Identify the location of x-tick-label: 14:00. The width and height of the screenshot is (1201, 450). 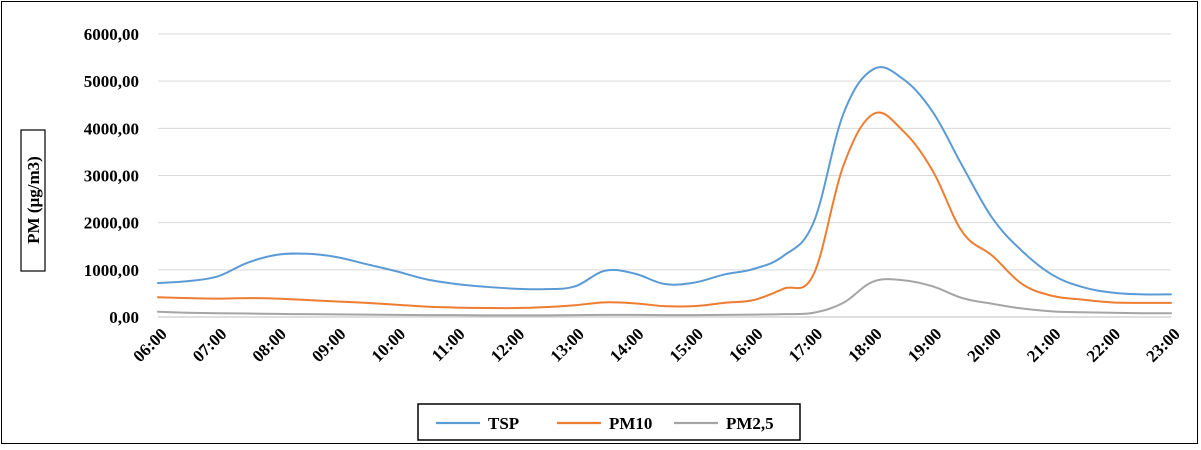
(626, 344).